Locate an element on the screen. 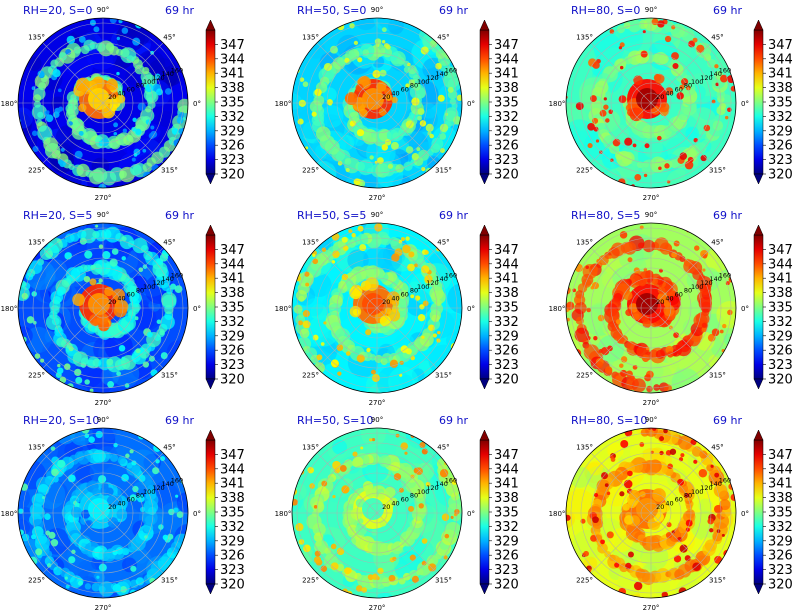 The image size is (793, 612). angle-tick-label: 315° is located at coordinates (717, 170).